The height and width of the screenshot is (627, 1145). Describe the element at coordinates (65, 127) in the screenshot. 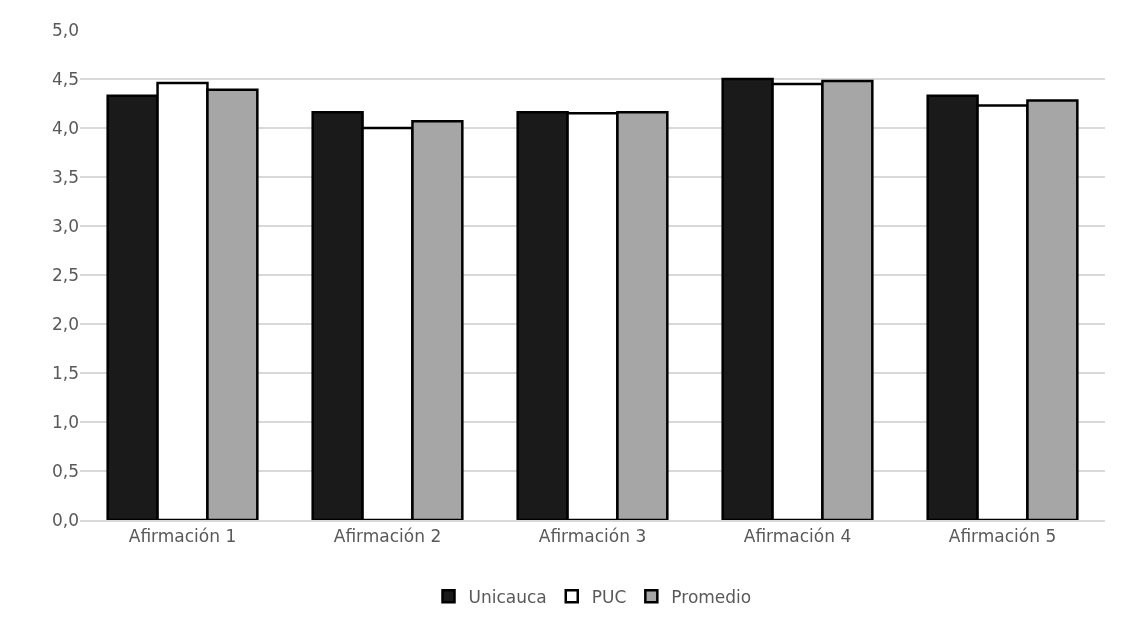

I see `y-tick-label: 4,0` at that location.